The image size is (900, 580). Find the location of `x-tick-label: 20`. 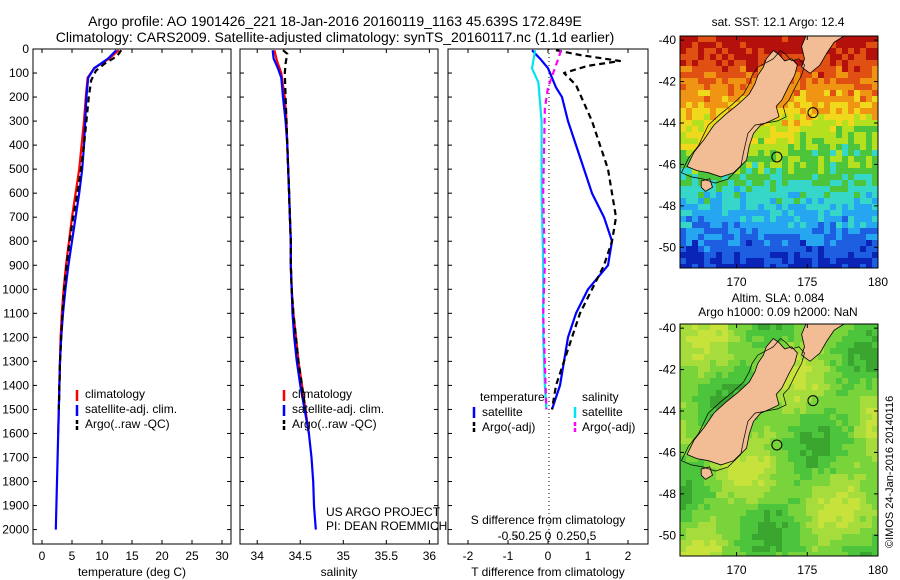

x-tick-label: 20 is located at coordinates (162, 556).